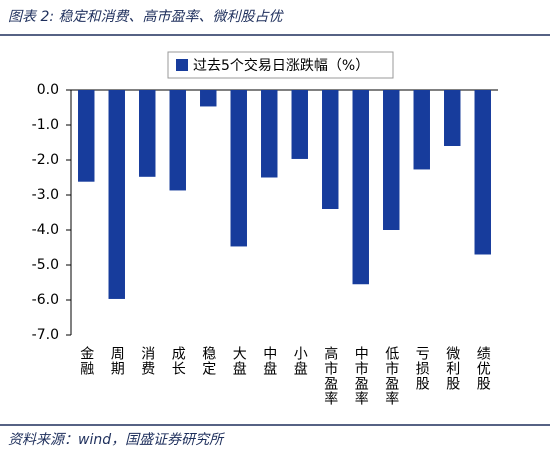 This screenshot has width=550, height=455. I want to click on x-tick-label: 高市盈率, so click(330, 375).